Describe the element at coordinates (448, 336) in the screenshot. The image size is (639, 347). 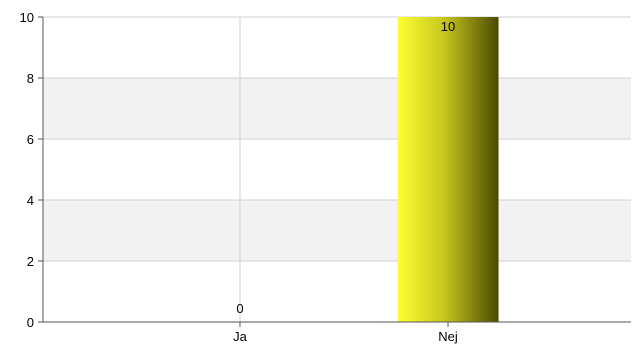
I see `x-tick-label-Nej: Nej` at that location.